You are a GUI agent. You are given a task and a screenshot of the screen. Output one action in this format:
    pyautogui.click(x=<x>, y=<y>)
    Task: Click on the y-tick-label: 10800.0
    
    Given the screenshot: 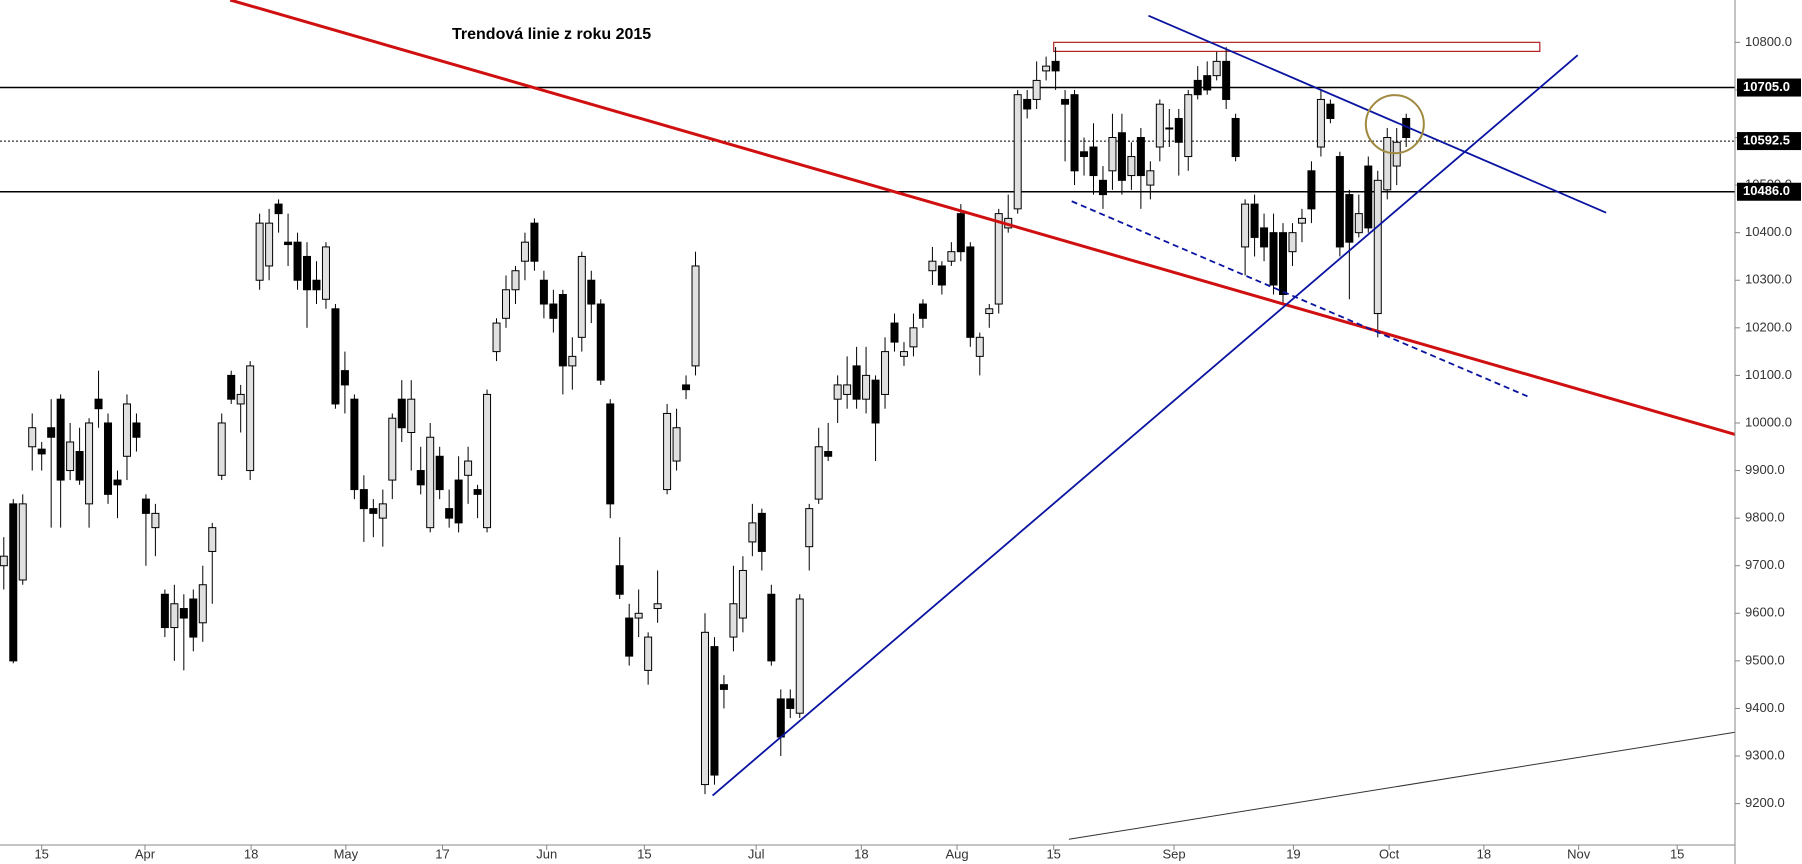 What is the action you would take?
    pyautogui.click(x=1768, y=41)
    